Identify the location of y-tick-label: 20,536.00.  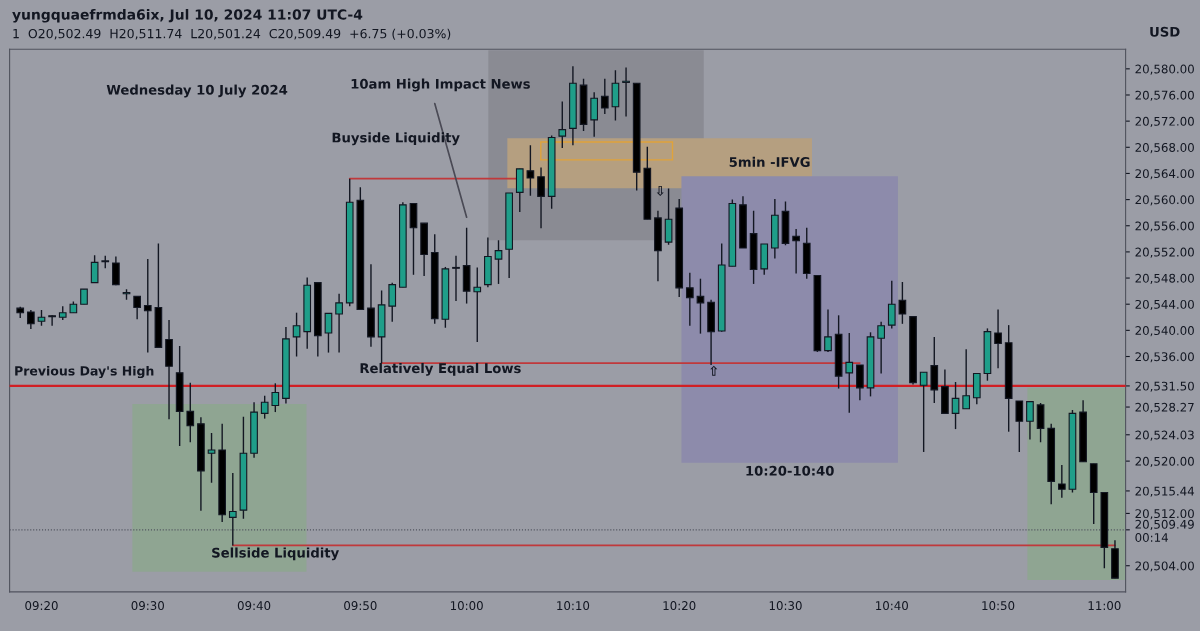
(1164, 357).